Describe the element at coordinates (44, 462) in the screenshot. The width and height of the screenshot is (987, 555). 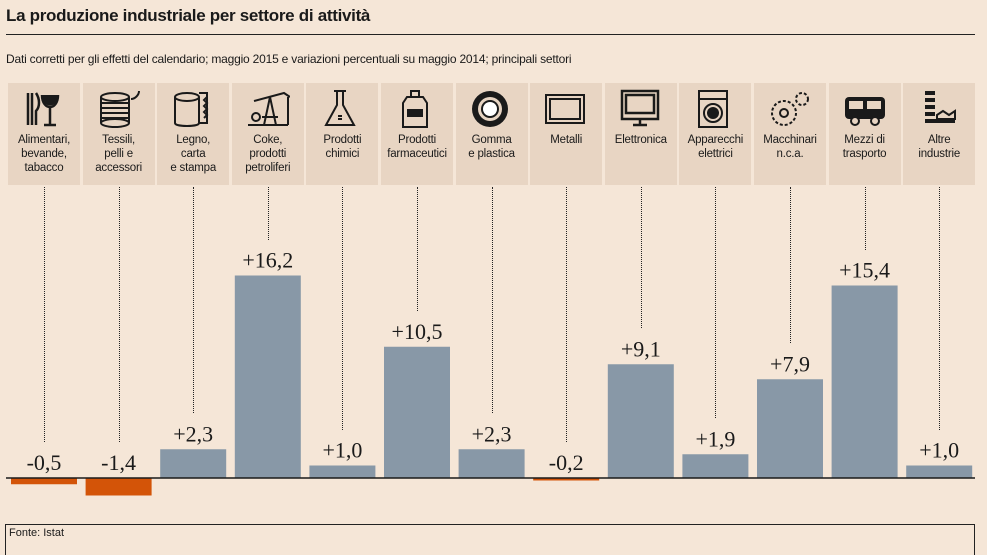
I see `data-label: -0,5` at that location.